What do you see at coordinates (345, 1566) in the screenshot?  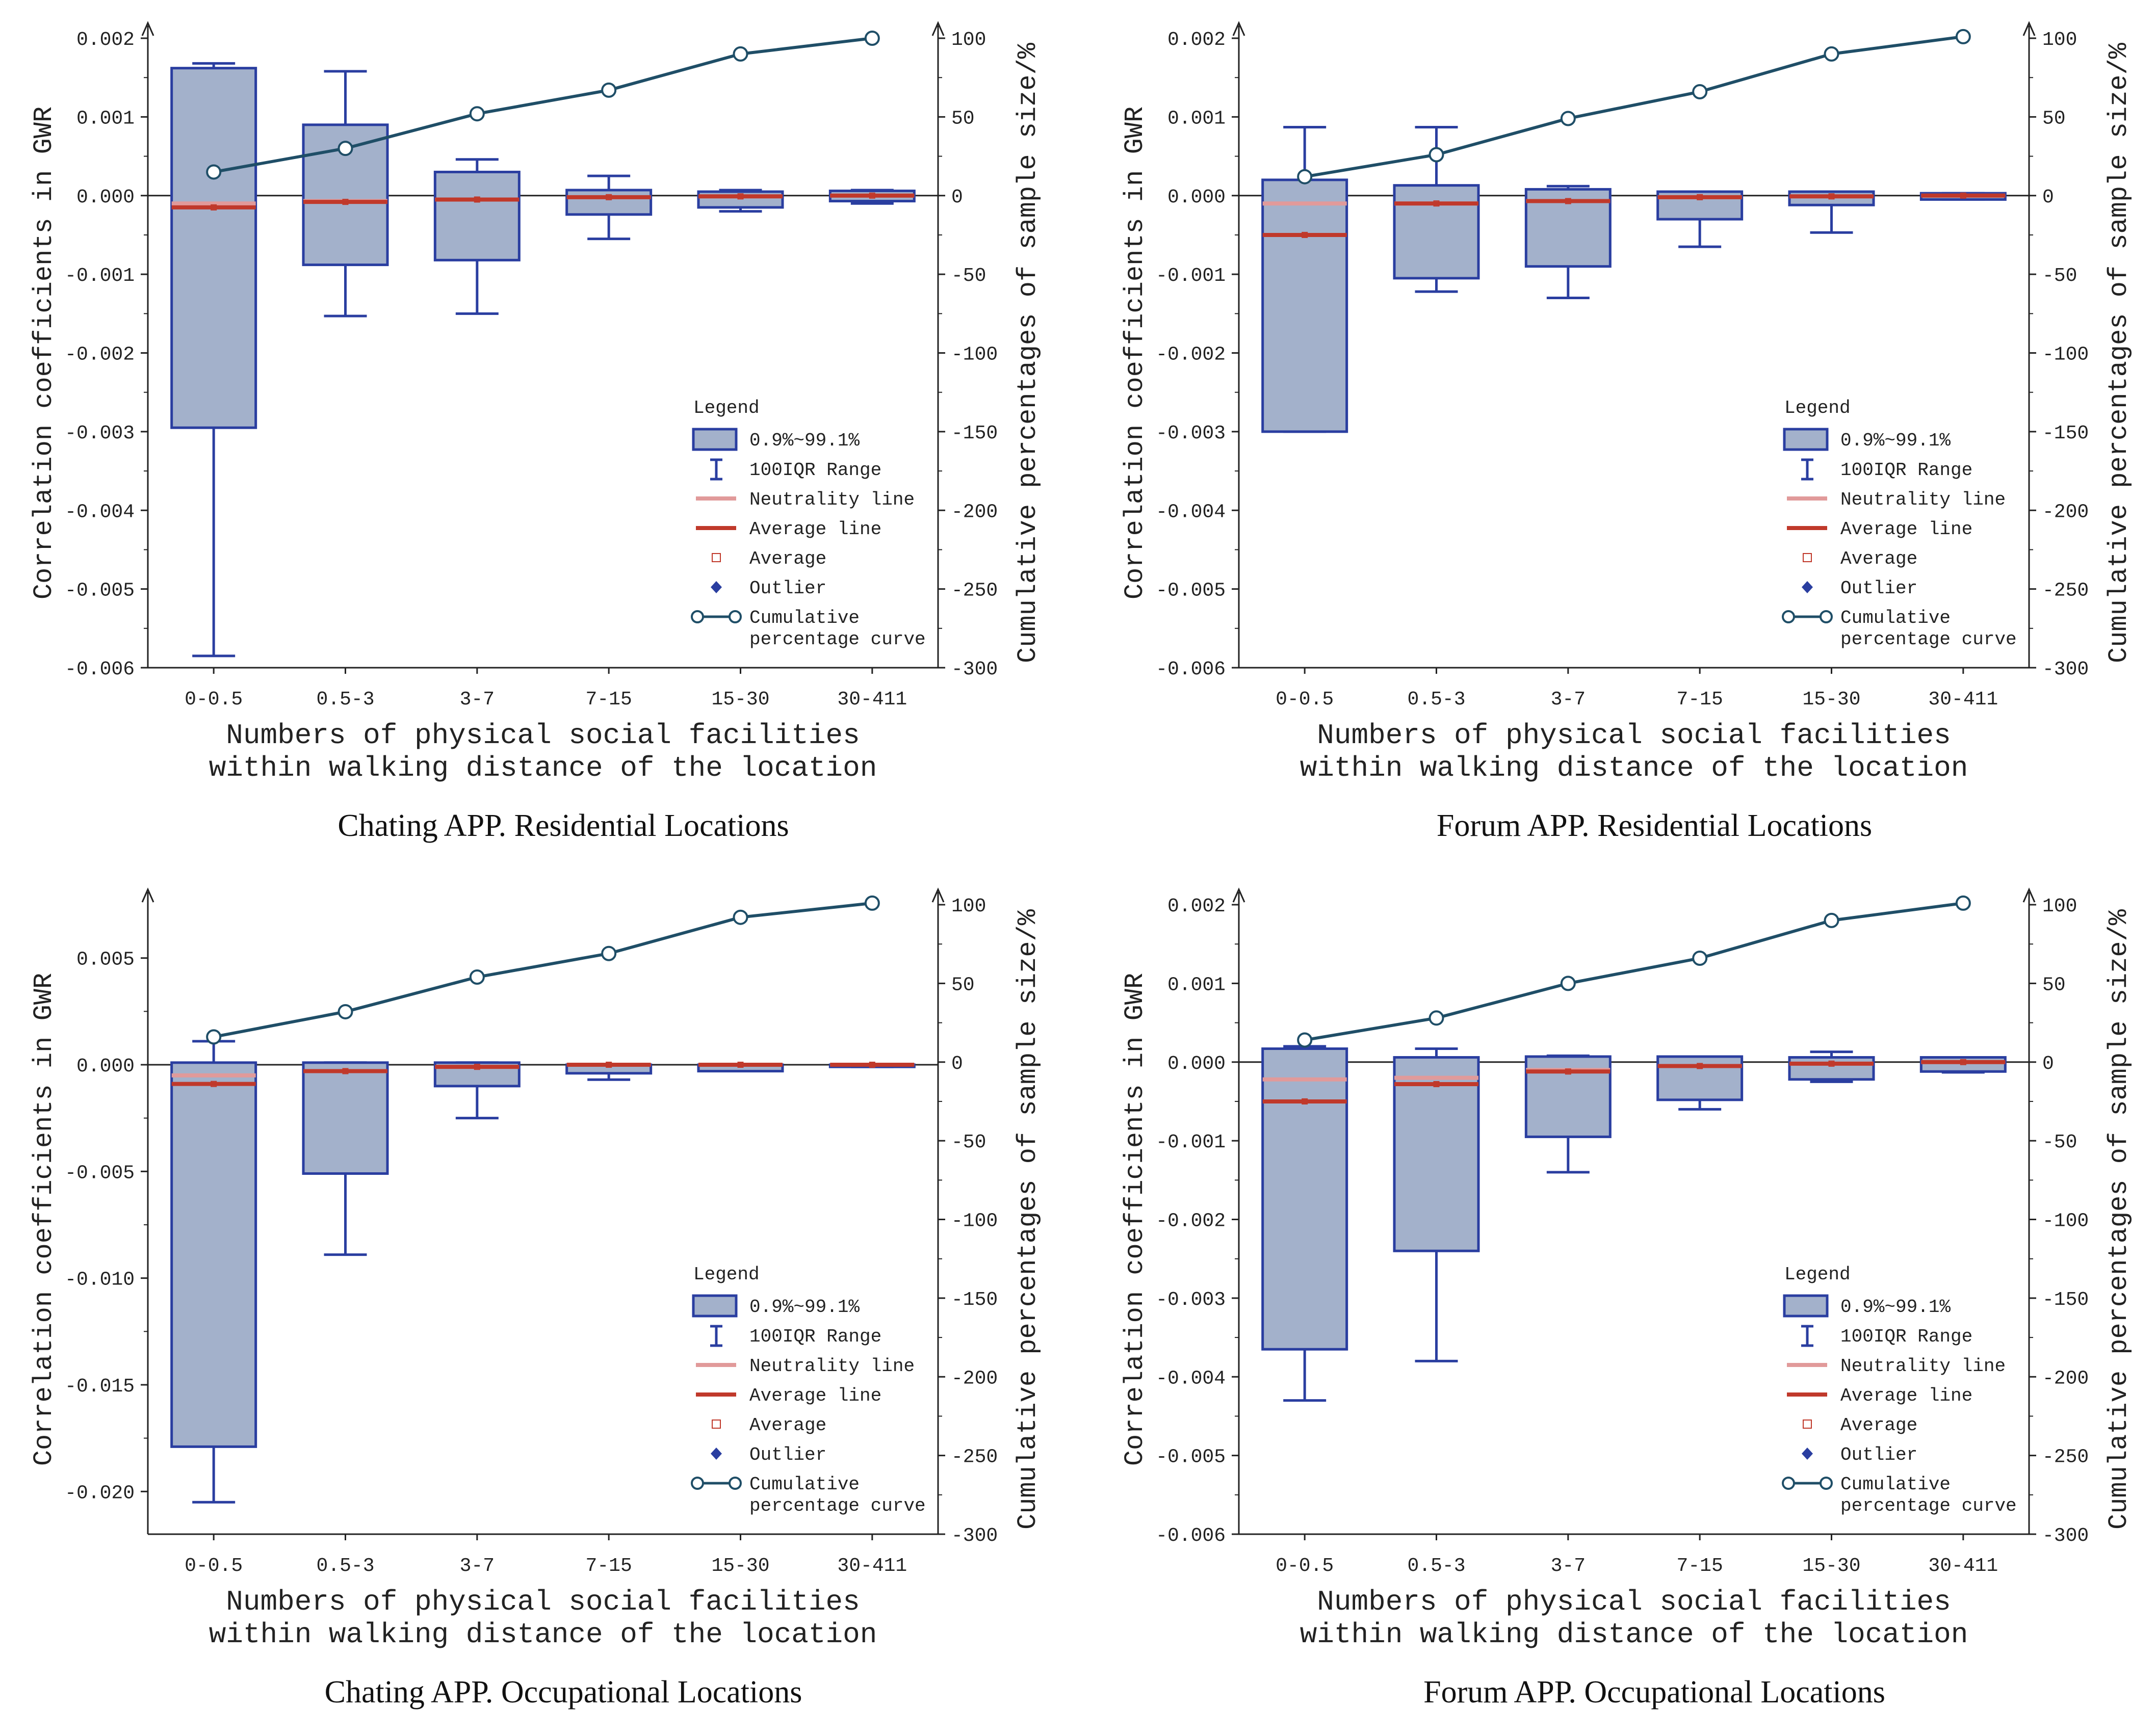 I see `x-tick-label: 0.5-3` at bounding box center [345, 1566].